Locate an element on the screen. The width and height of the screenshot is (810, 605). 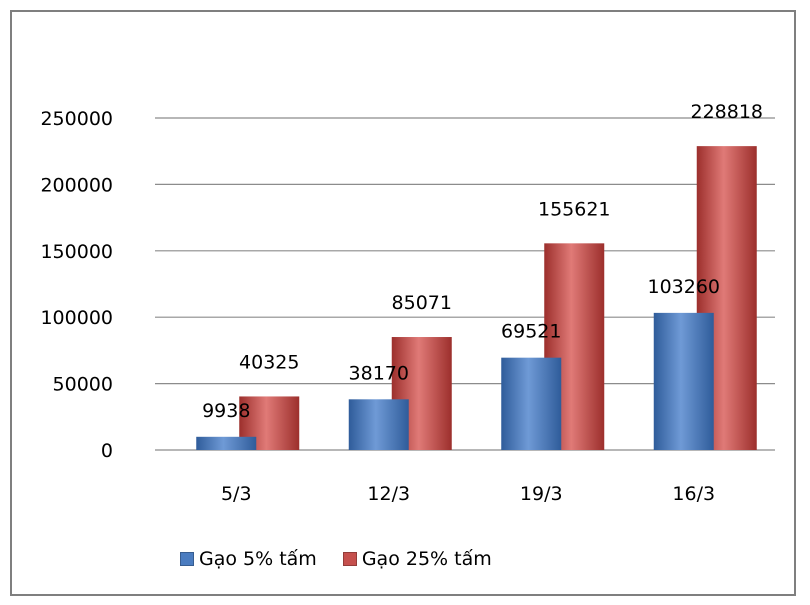
x-tick-label: 16/3 is located at coordinates (693, 494).